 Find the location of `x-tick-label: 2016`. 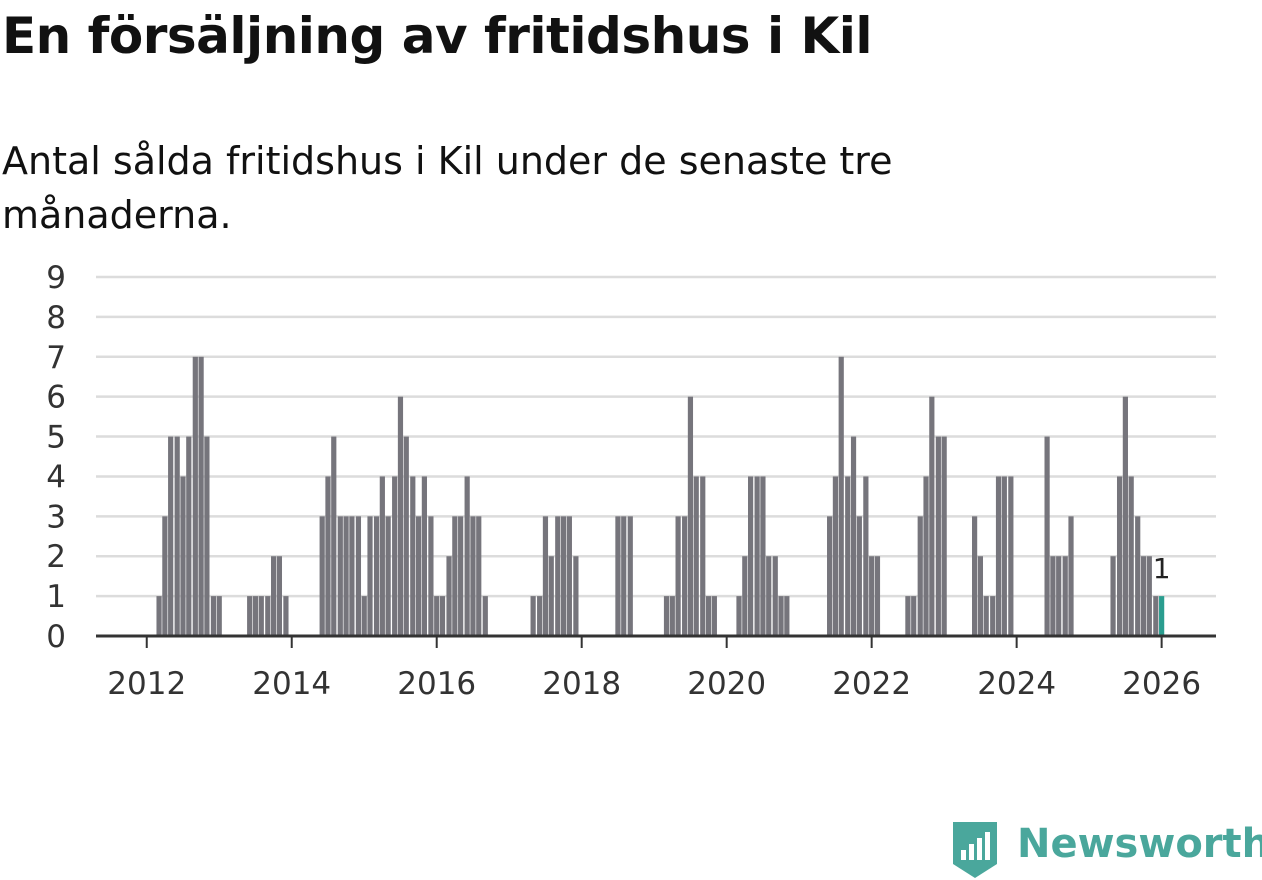

x-tick-label: 2016 is located at coordinates (436, 684).